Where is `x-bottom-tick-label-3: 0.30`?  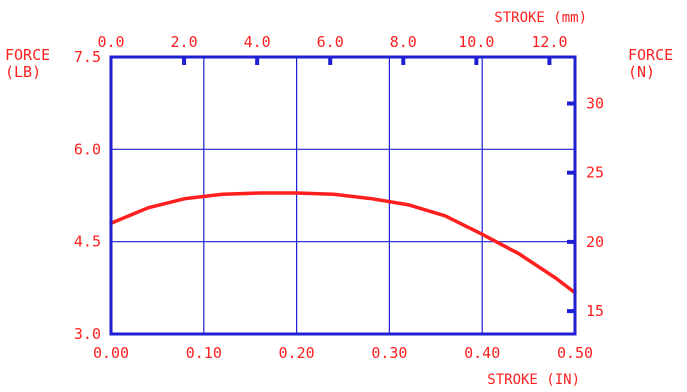 x-bottom-tick-label-3: 0.30 is located at coordinates (389, 353).